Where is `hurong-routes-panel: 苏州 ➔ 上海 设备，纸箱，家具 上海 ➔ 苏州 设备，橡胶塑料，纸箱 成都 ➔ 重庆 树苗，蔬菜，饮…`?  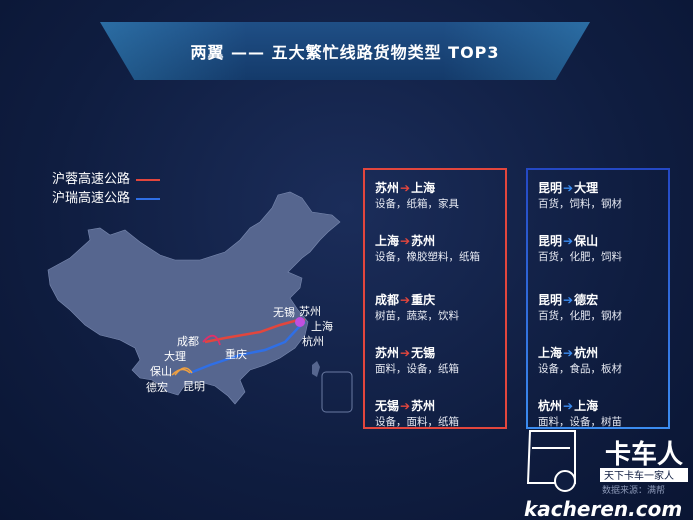
hurong-routes-panel: 苏州 ➔ 上海 设备，纸箱，家具 上海 ➔ 苏州 设备，橡胶塑料，纸箱 成都 ➔ 重庆 树苗，蔬菜，饮… is located at coordinates (435, 298).